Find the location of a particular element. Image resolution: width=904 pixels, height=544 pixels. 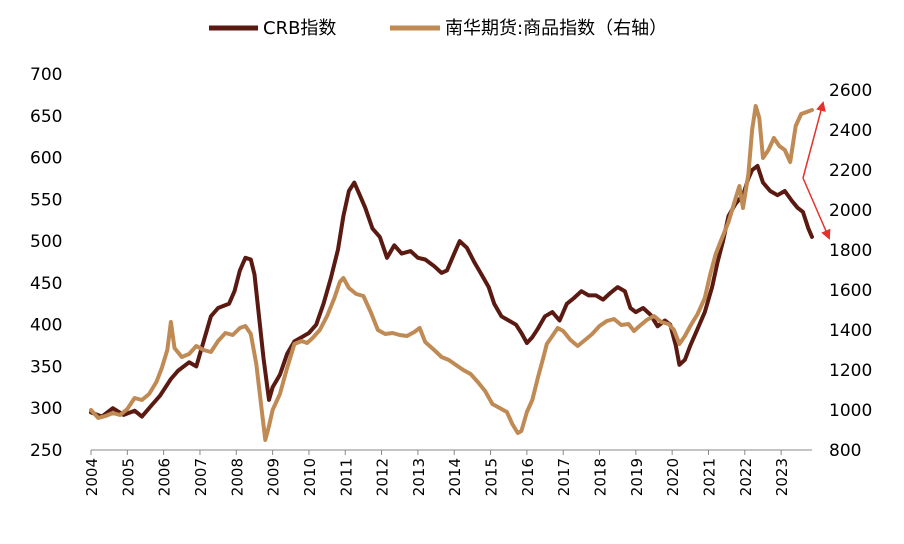

trend-arrows is located at coordinates (816, 170).